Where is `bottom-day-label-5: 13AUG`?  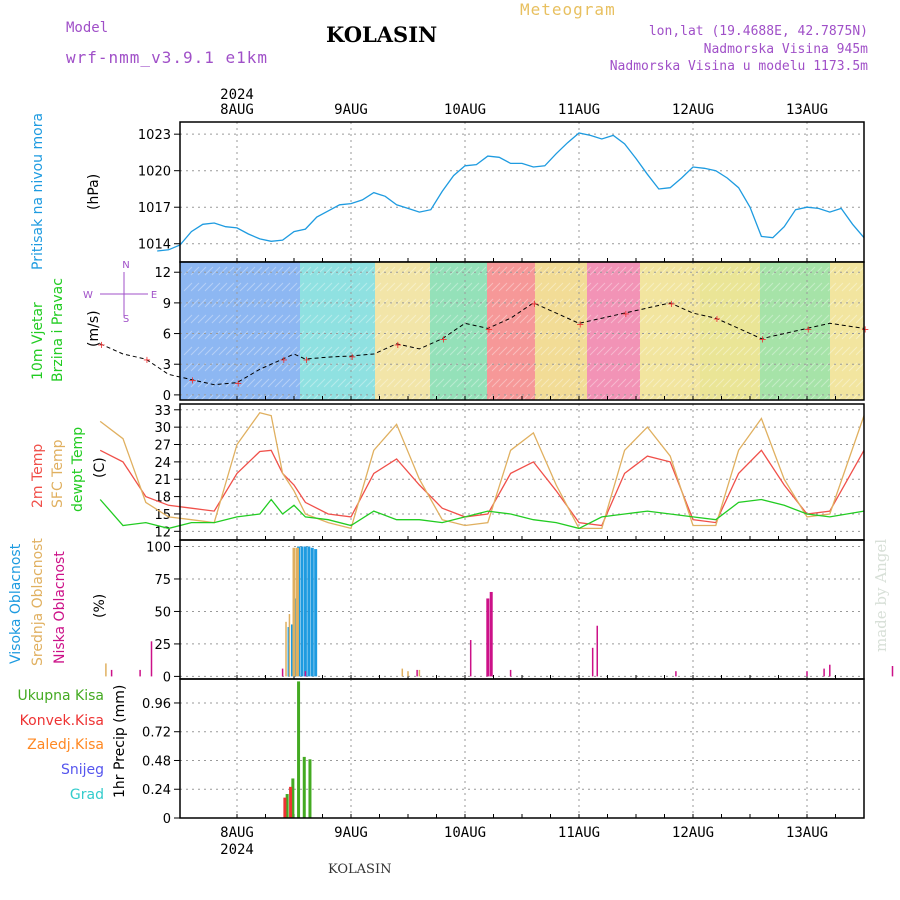 bottom-day-label-5: 13AUG is located at coordinates (807, 833).